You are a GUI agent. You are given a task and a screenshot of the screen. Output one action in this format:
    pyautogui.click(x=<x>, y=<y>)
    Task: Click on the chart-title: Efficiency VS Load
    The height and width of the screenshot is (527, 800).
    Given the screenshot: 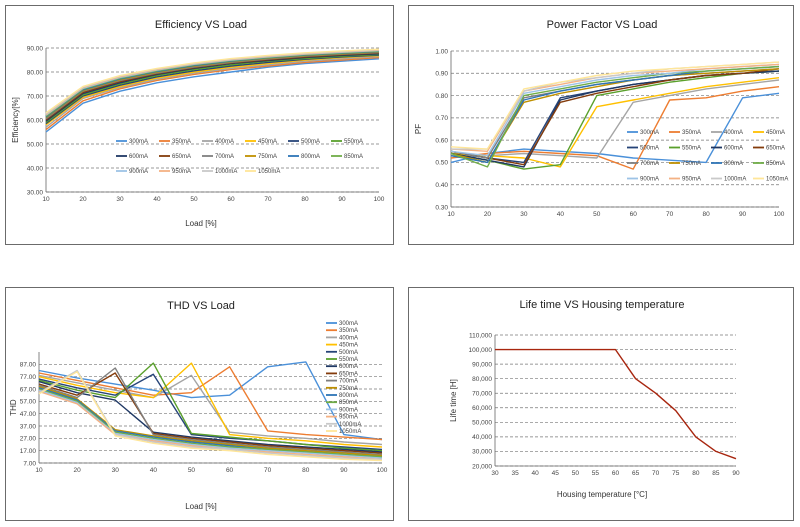 What is the action you would take?
    pyautogui.click(x=201, y=25)
    